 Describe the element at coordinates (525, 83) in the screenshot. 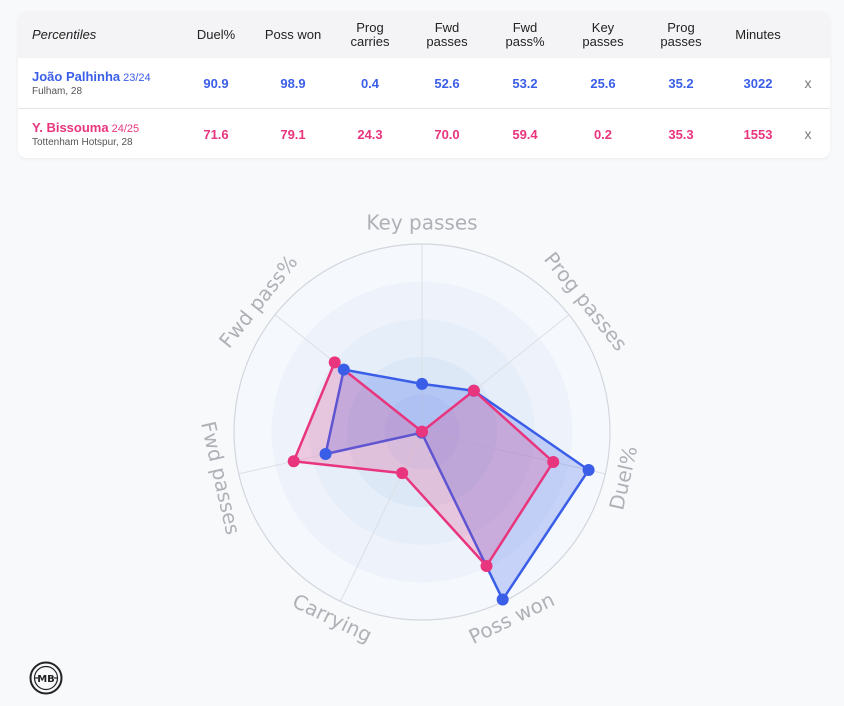

I see `value-fwd-pass-pct: 53.2` at that location.